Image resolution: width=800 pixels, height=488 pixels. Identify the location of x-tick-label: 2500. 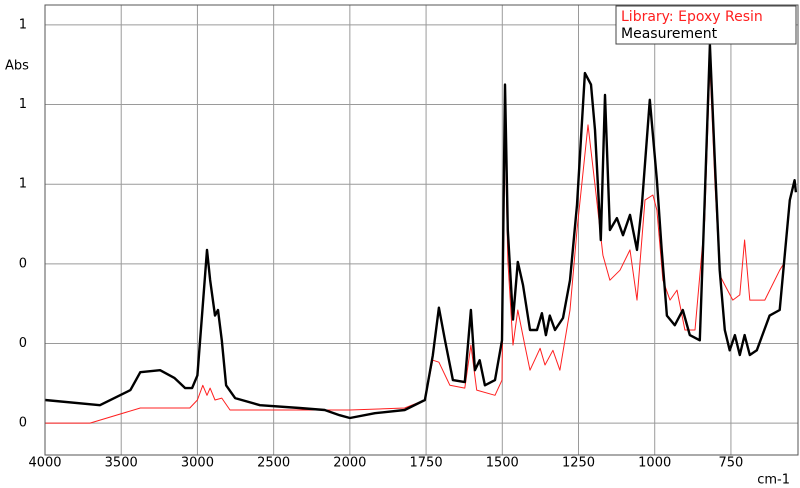
(273, 463).